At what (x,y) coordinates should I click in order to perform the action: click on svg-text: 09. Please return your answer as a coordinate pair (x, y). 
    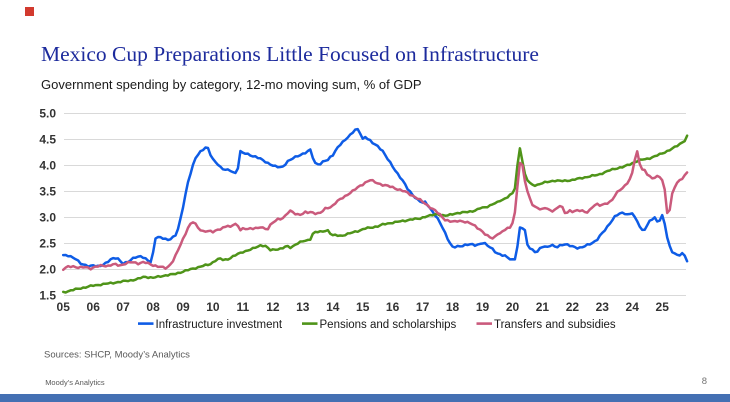
    Looking at the image, I should click on (183, 307).